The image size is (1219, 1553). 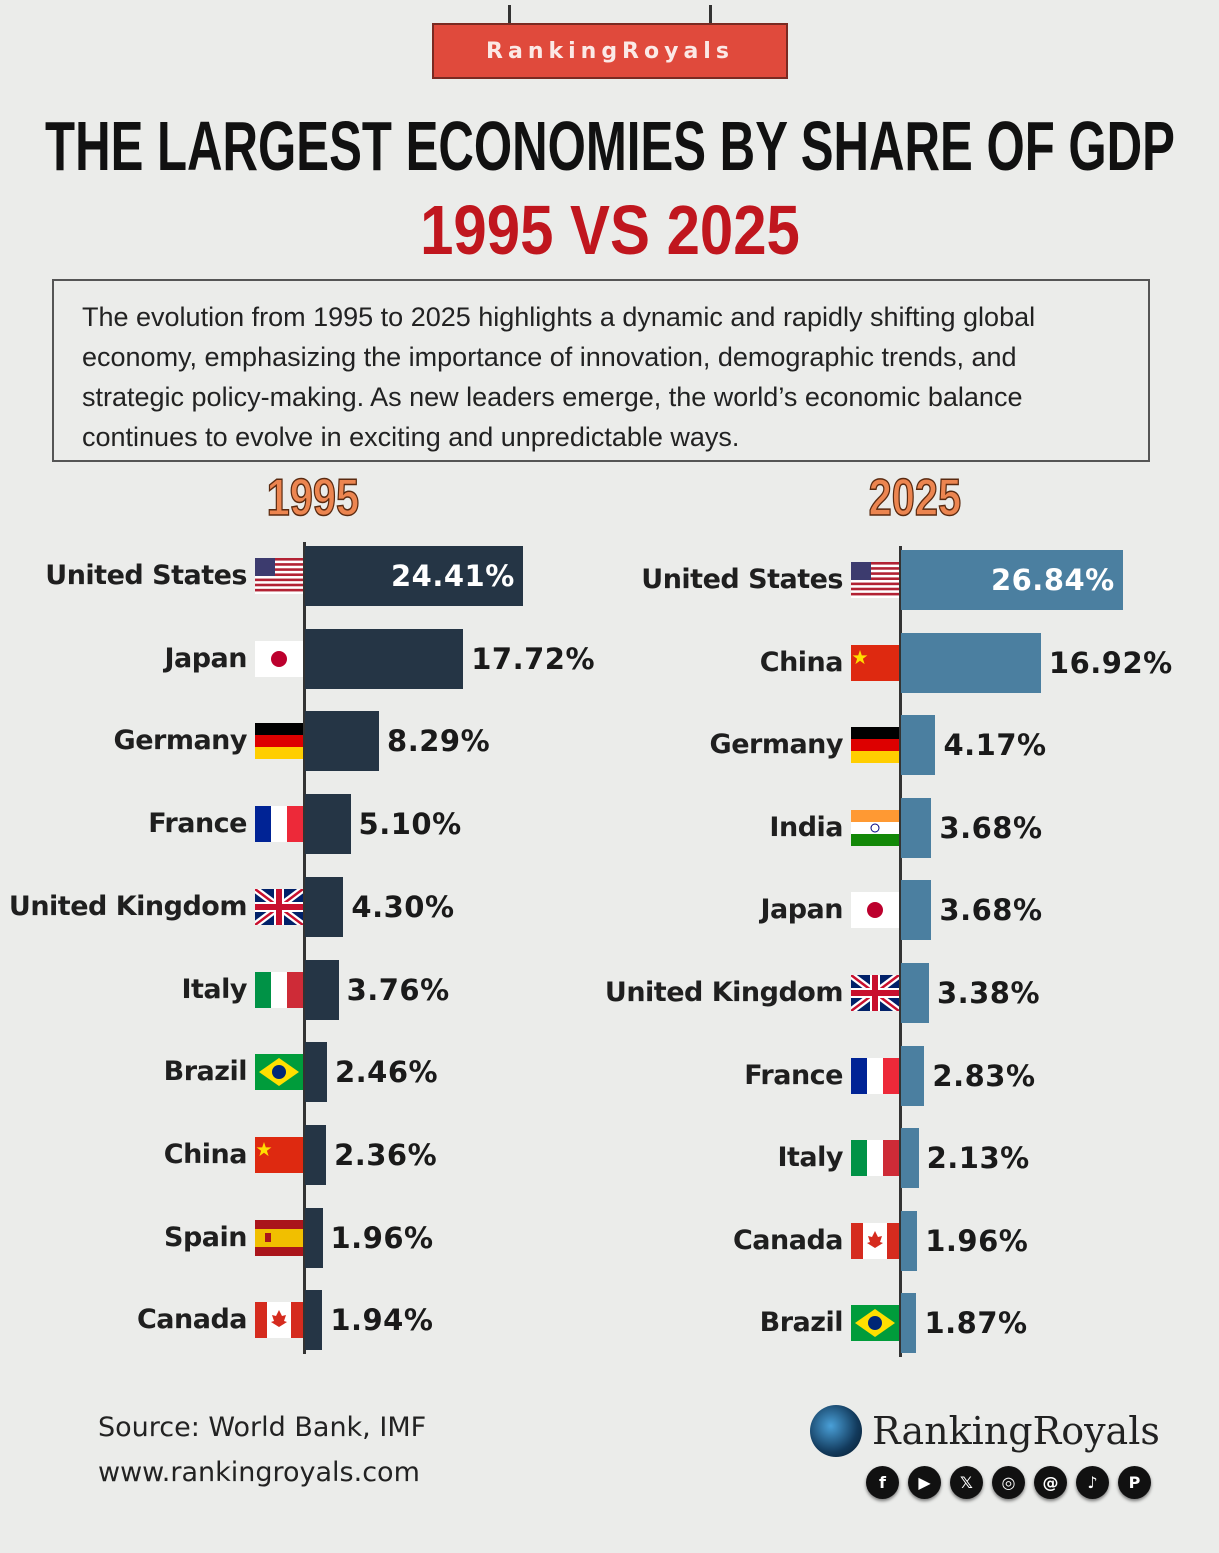 What do you see at coordinates (259, 1472) in the screenshot?
I see `website-link: www.rankingroyals.com` at bounding box center [259, 1472].